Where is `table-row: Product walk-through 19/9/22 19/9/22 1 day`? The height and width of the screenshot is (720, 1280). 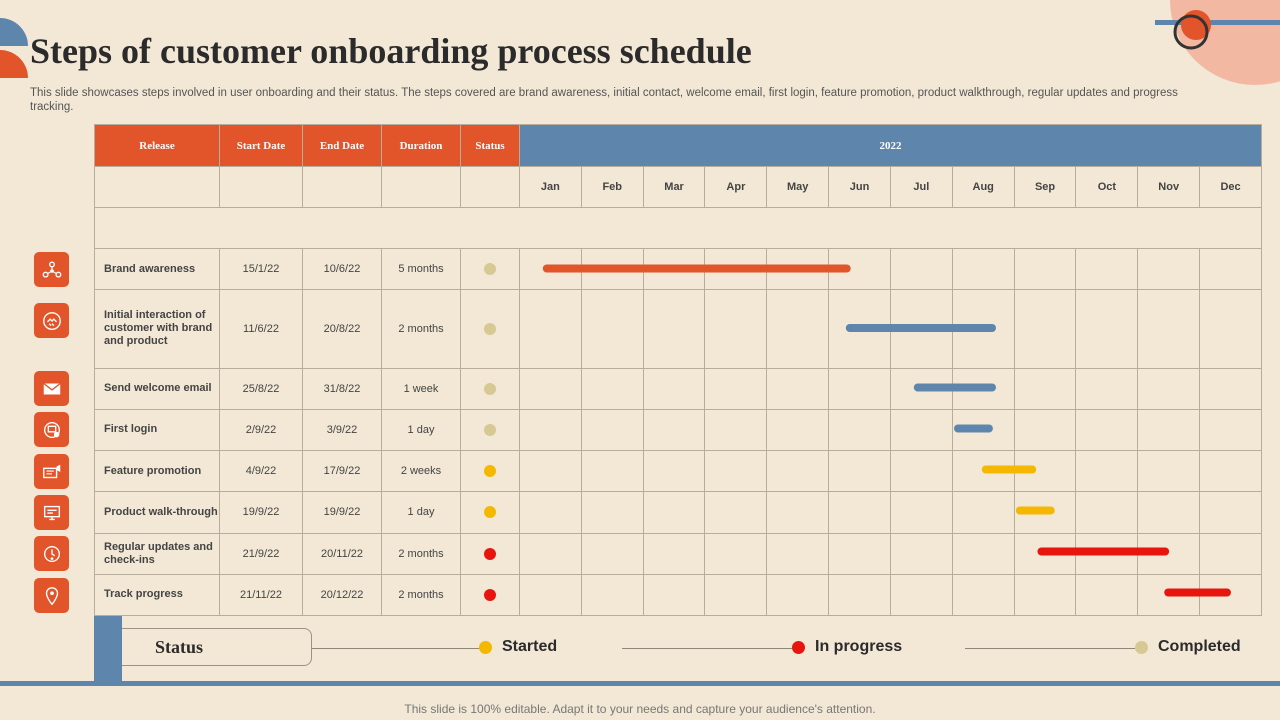 table-row: Product walk-through 19/9/22 19/9/22 1 day is located at coordinates (678, 512).